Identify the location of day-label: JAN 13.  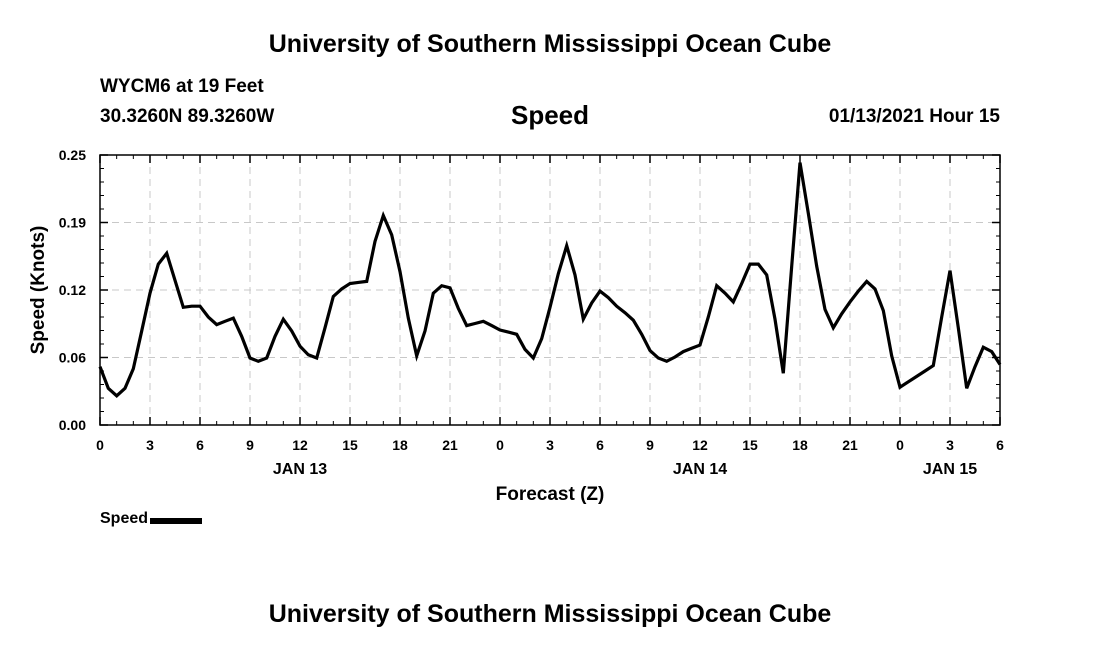
(300, 469).